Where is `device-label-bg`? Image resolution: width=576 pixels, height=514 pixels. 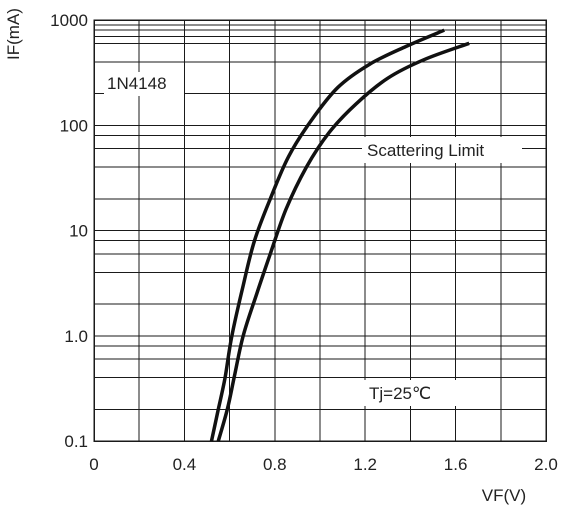
device-label-bg is located at coordinates (144, 84).